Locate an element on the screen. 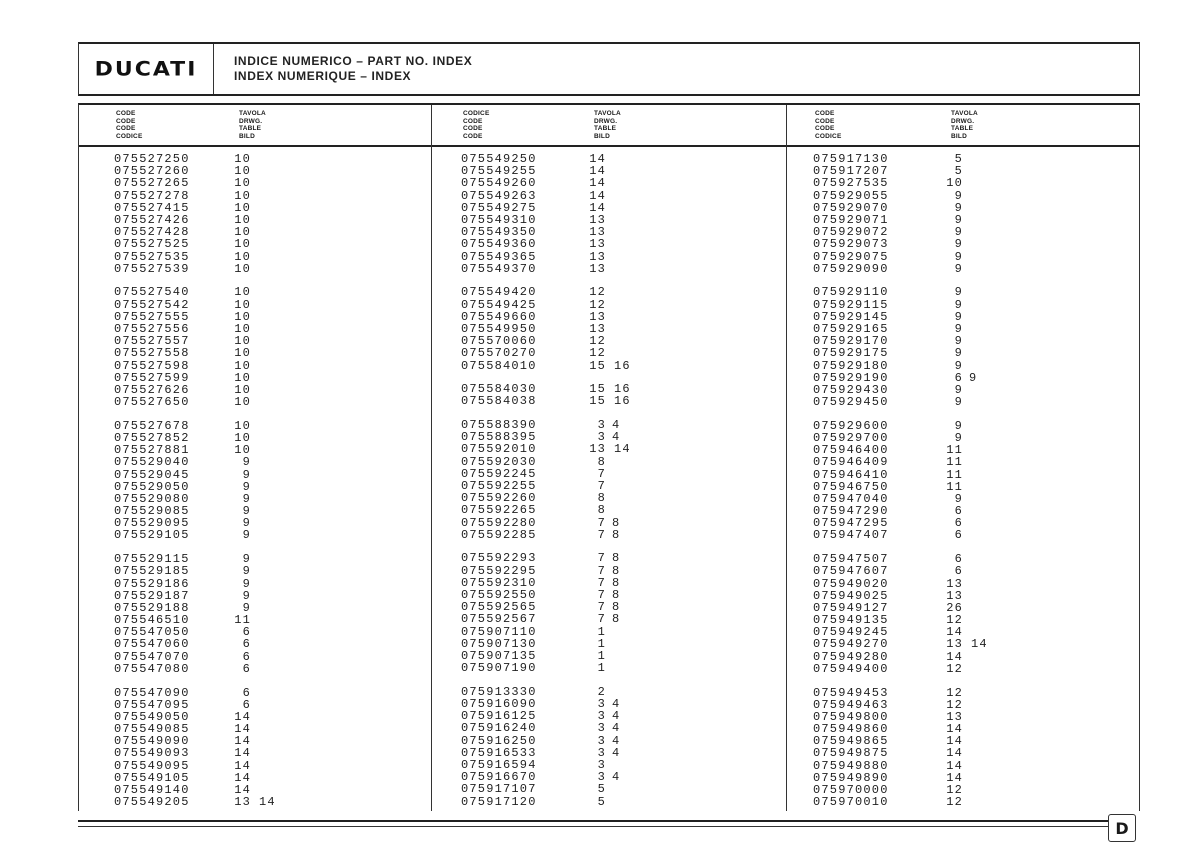 The width and height of the screenshot is (1200, 856). part-code: 075592260 is located at coordinates (499, 498).